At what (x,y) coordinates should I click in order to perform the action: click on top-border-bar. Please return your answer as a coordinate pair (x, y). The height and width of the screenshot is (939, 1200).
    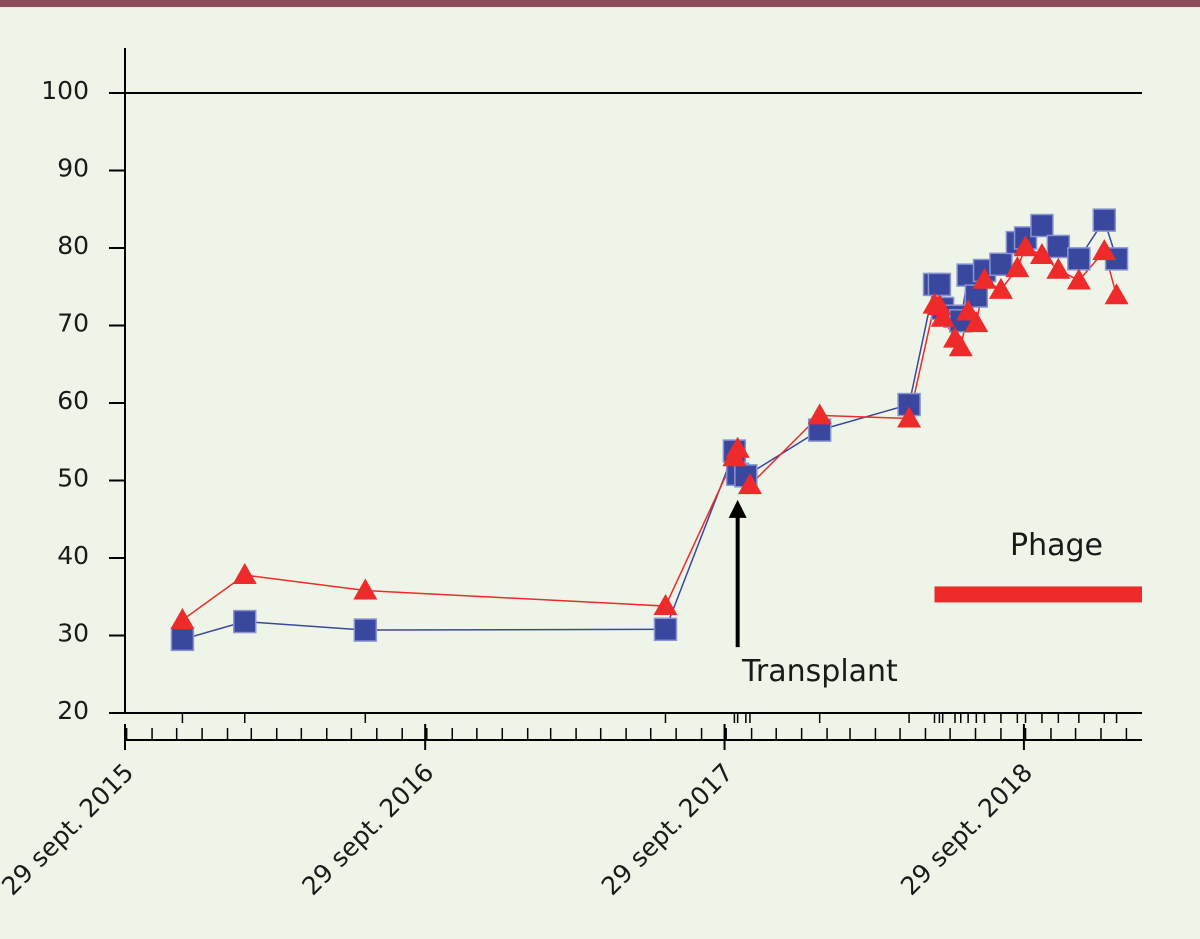
    Looking at the image, I should click on (600, 3).